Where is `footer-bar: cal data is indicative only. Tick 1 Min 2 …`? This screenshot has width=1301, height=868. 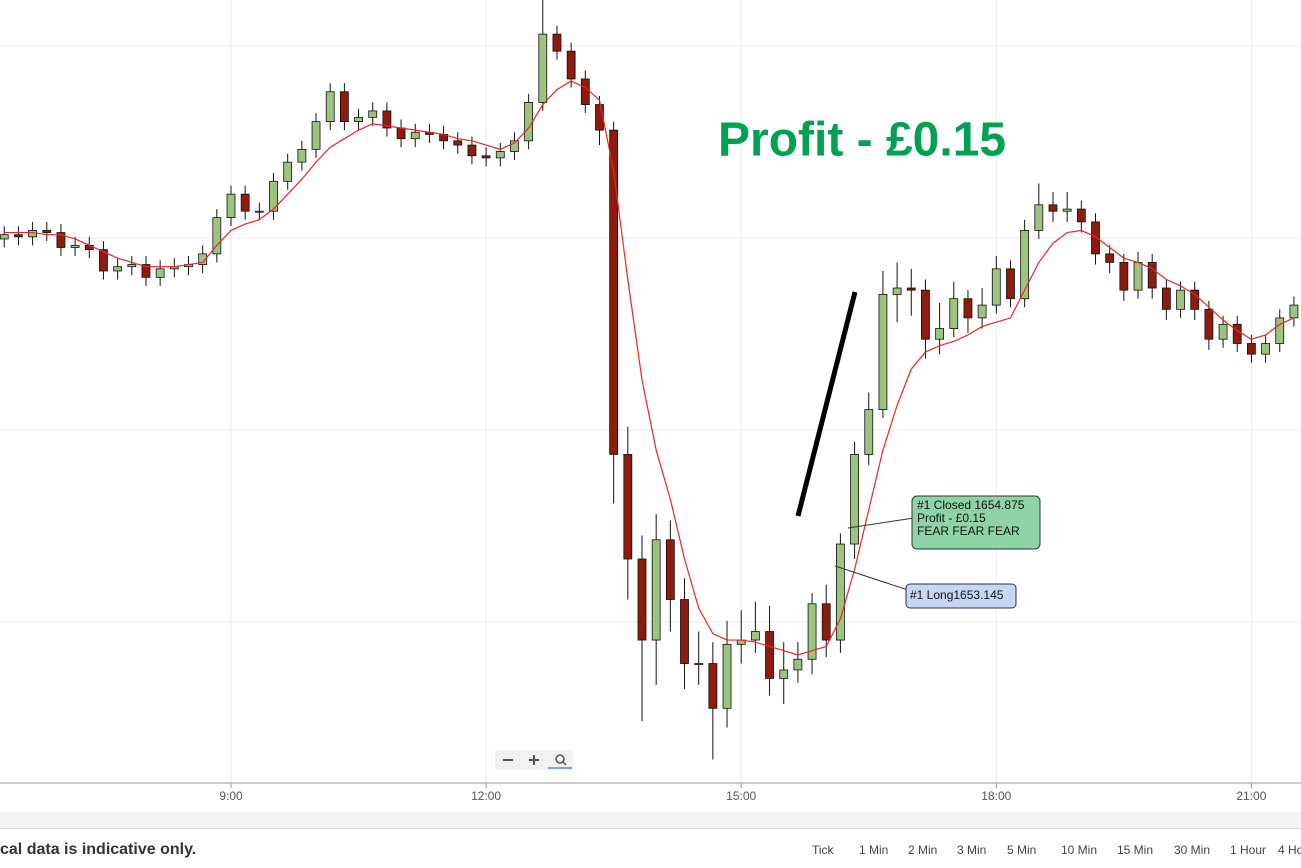
footer-bar: cal data is indicative only. Tick 1 Min 2 … is located at coordinates (650, 848).